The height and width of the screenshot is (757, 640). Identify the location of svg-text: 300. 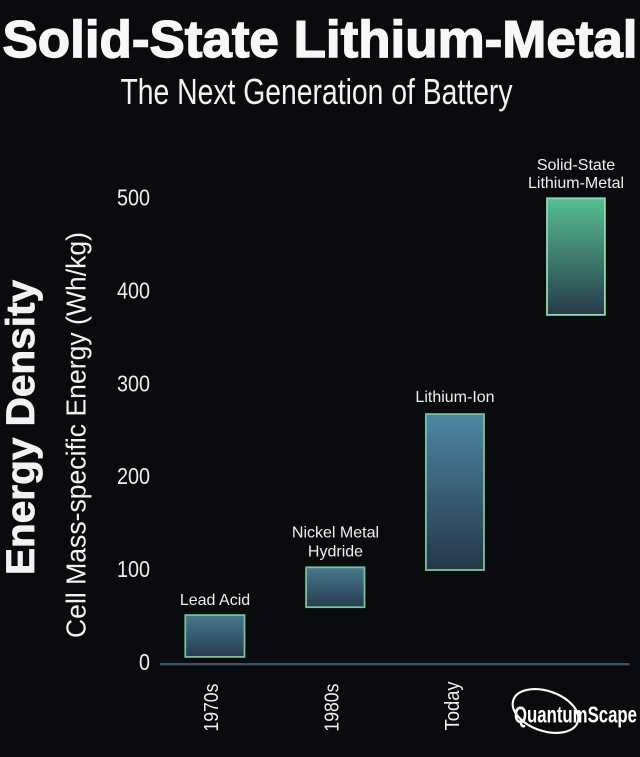
(133, 383).